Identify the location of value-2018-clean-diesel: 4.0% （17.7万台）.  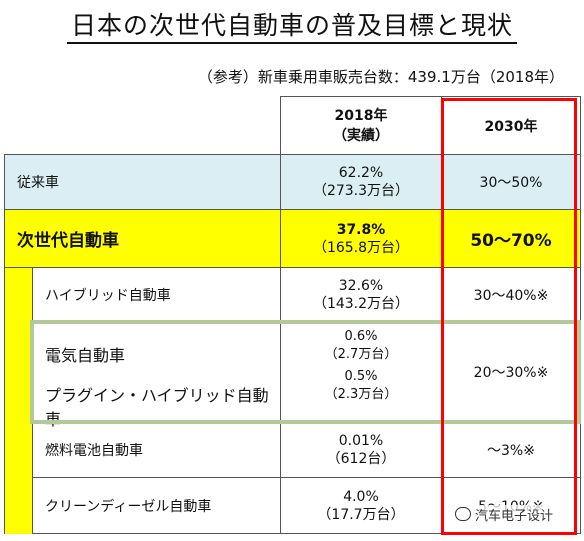
(361, 505).